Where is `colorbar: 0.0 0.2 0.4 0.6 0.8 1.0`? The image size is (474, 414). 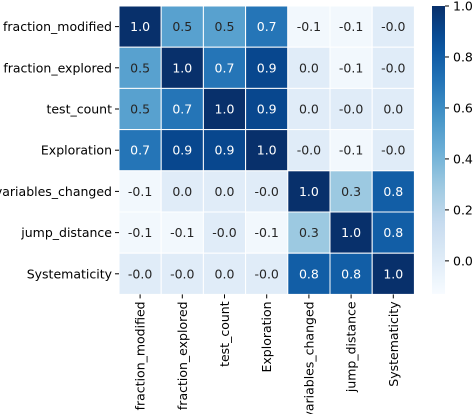 colorbar: 0.0 0.2 0.4 0.6 0.8 1.0 is located at coordinates (452, 147).